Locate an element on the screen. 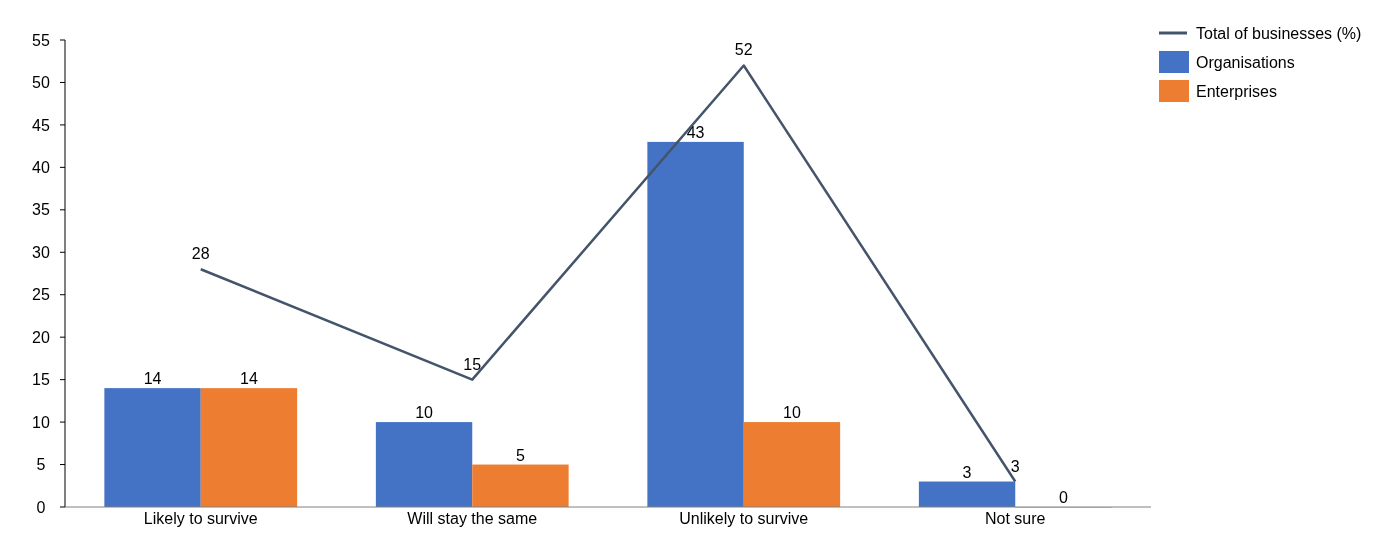 The height and width of the screenshot is (535, 1380). data-label: 0 is located at coordinates (1063, 497).